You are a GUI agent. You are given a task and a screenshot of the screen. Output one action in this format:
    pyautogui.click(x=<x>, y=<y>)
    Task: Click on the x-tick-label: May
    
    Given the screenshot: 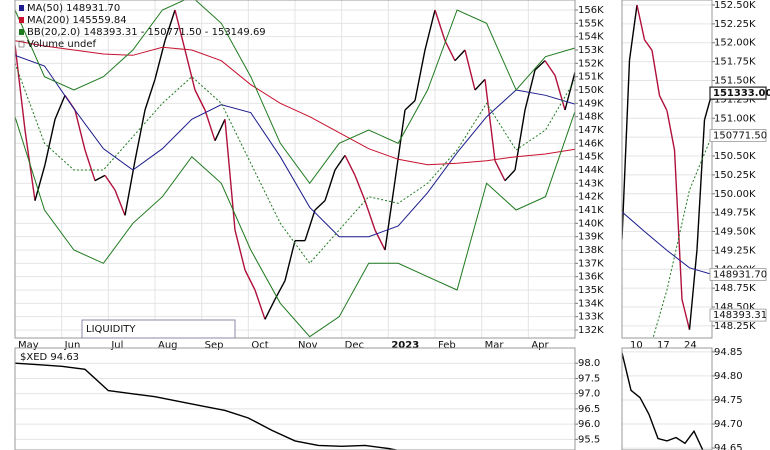 What is the action you would take?
    pyautogui.click(x=28, y=345)
    